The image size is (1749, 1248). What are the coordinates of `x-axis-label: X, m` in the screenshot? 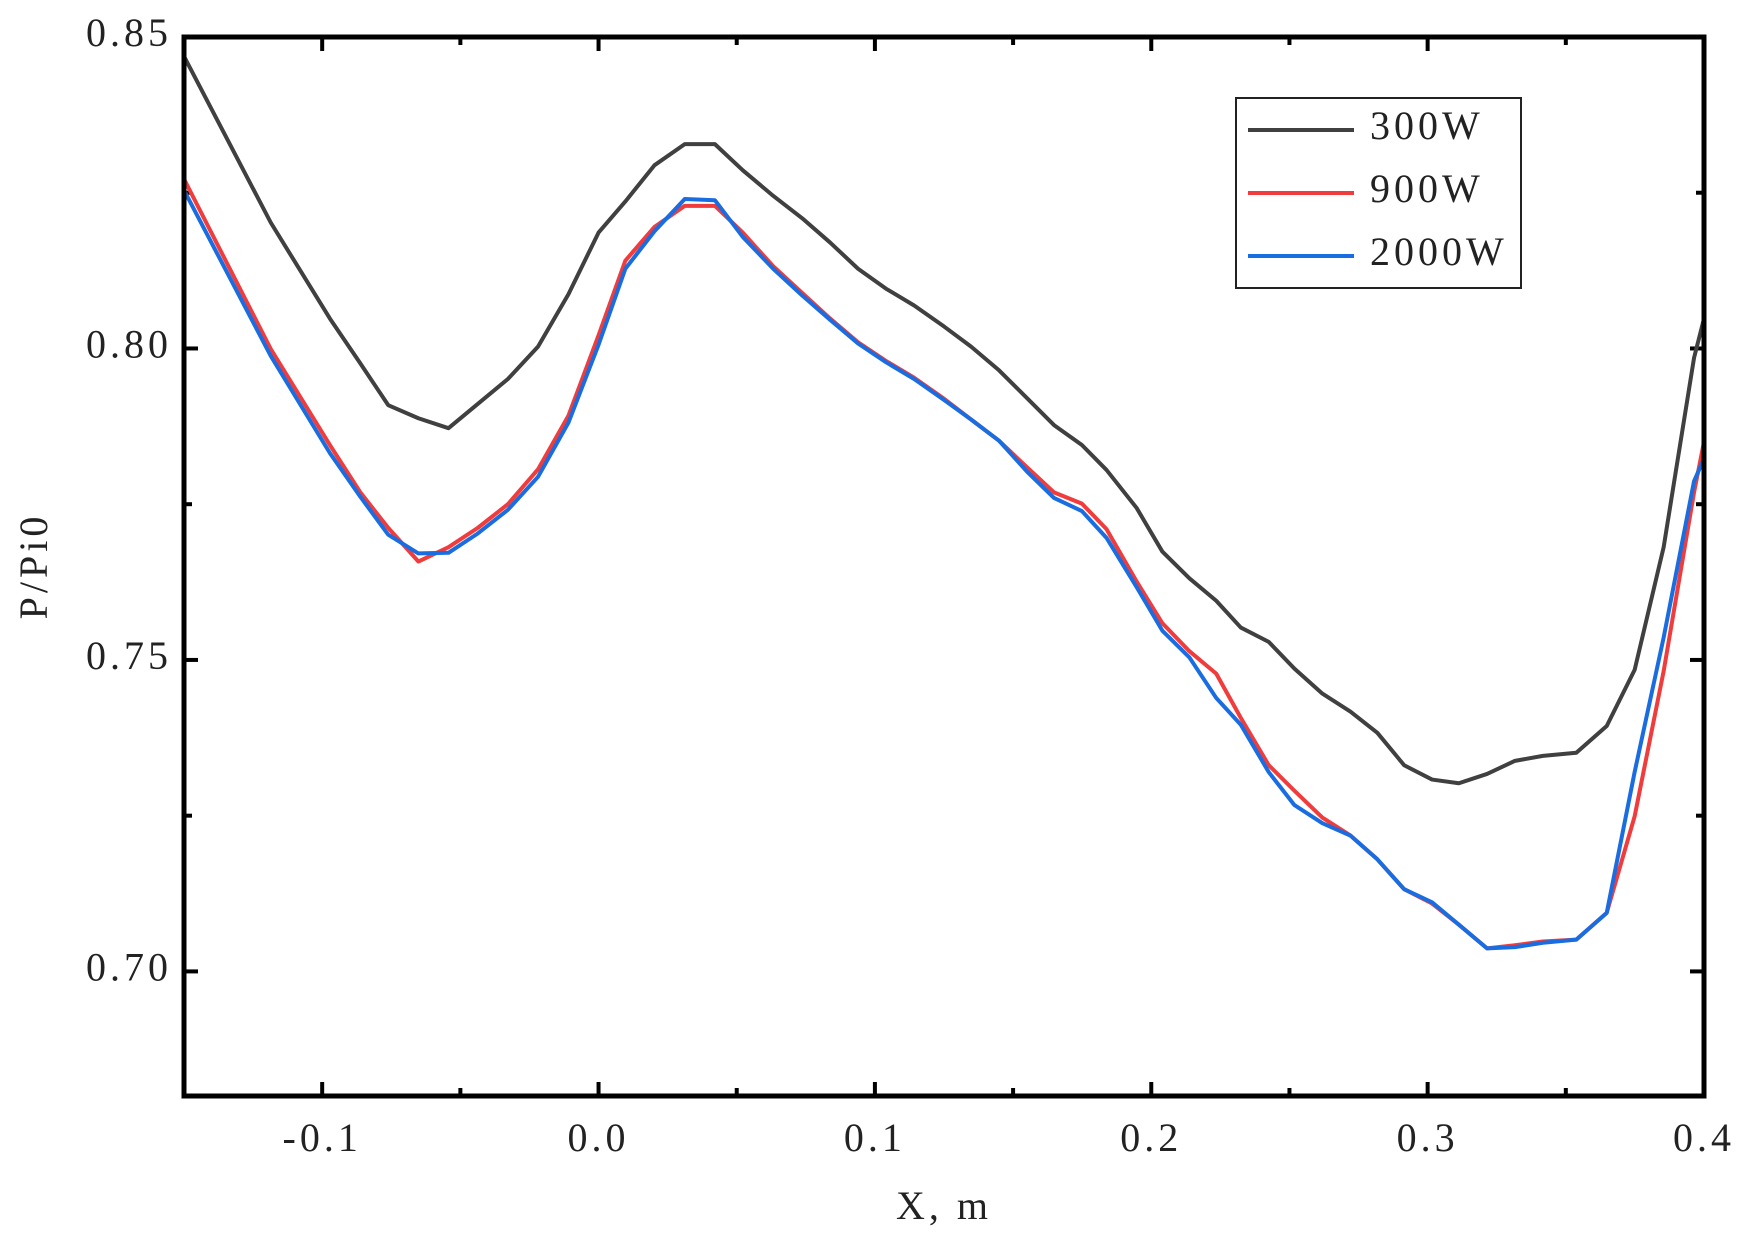 It's located at (944, 1205).